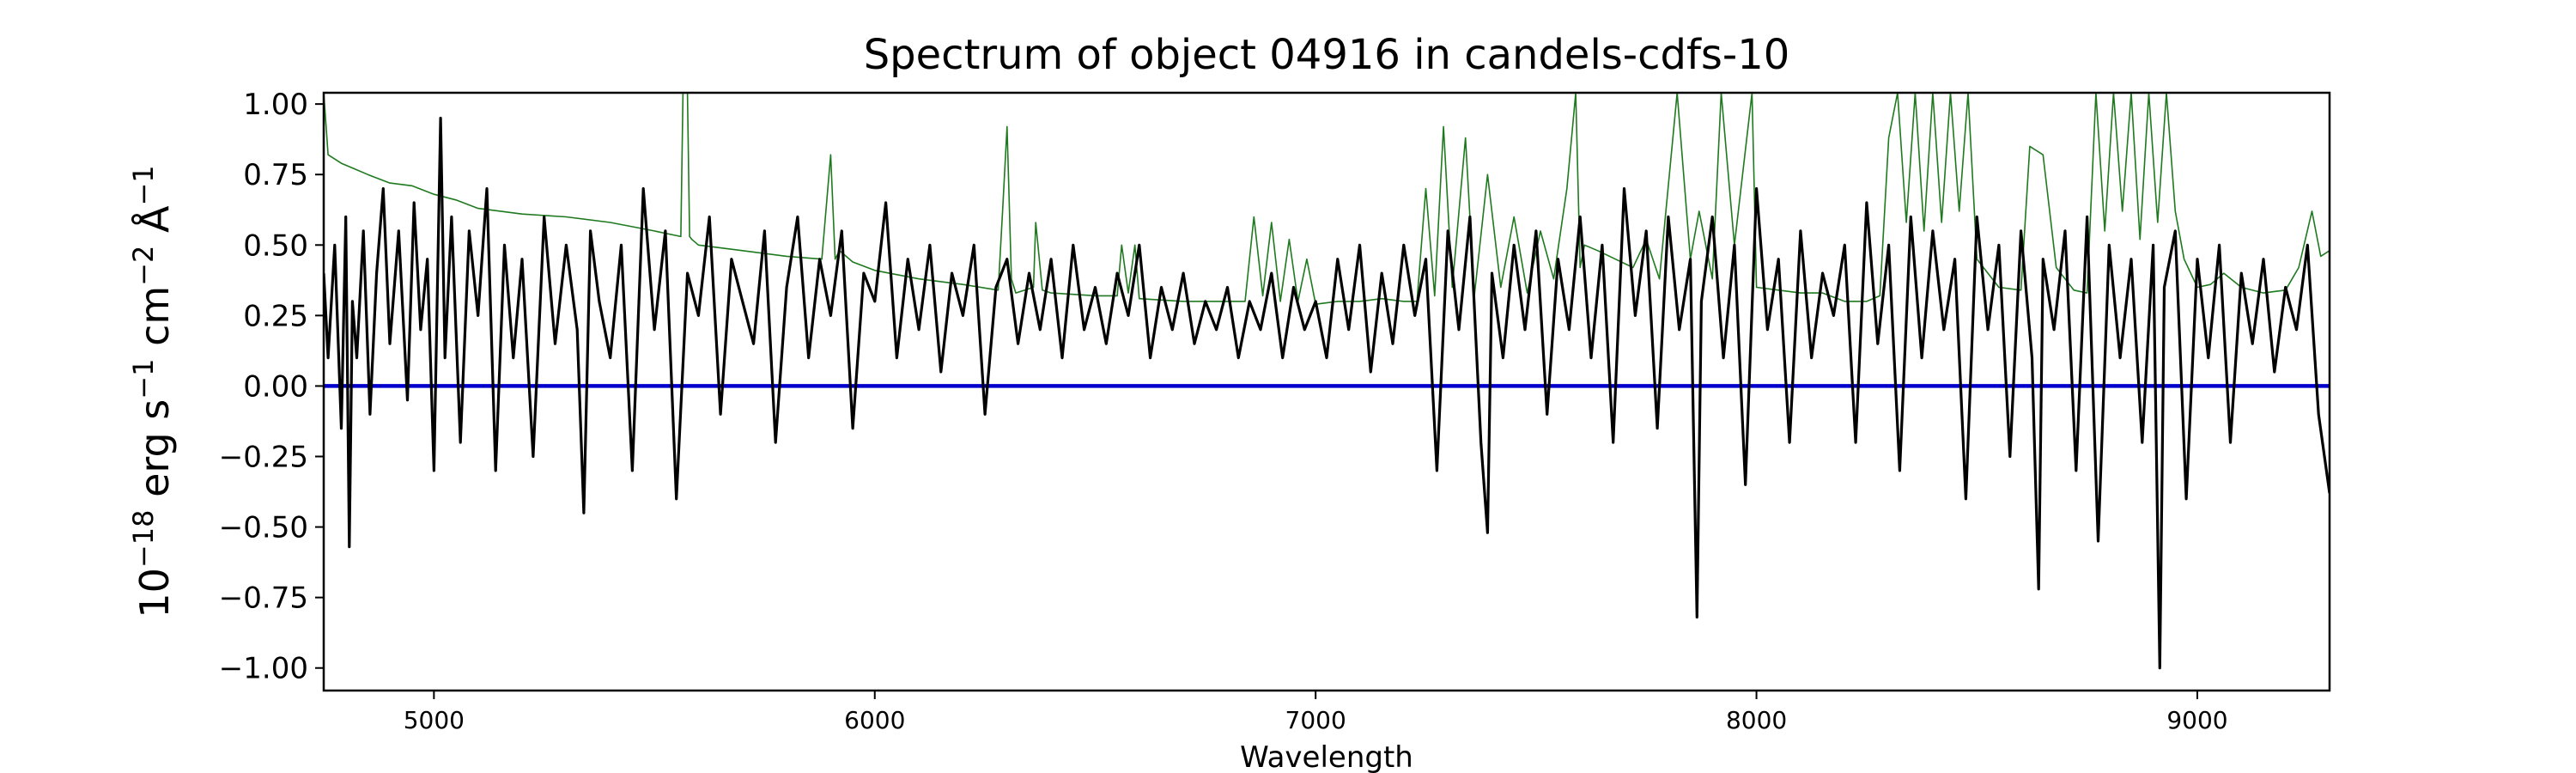  What do you see at coordinates (143, 185) in the screenshot?
I see `y-axis-label-exp-angstrom: −1` at bounding box center [143, 185].